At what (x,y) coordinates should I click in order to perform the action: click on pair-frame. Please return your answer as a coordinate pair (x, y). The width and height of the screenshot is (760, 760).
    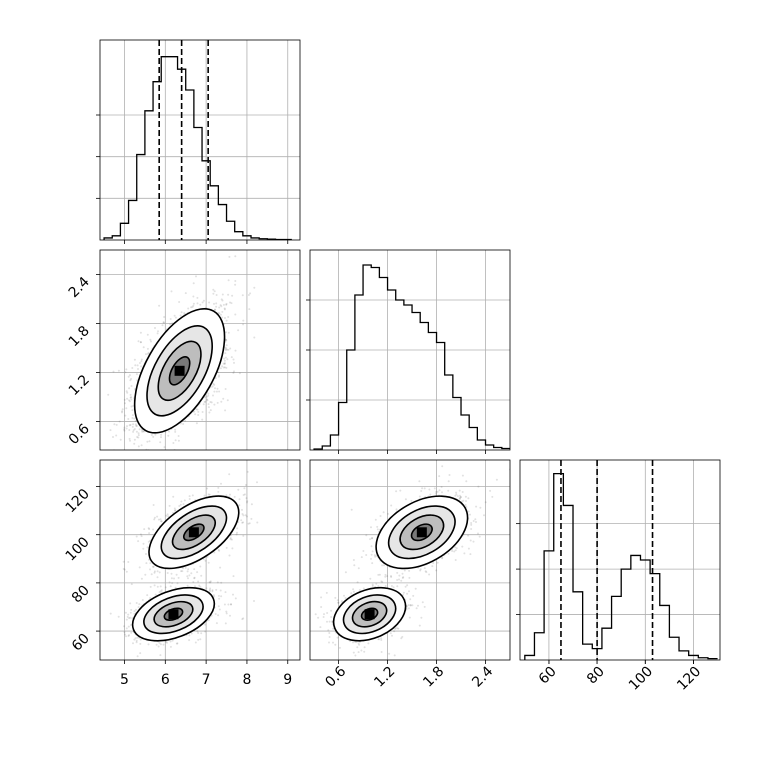
    Looking at the image, I should click on (200, 350).